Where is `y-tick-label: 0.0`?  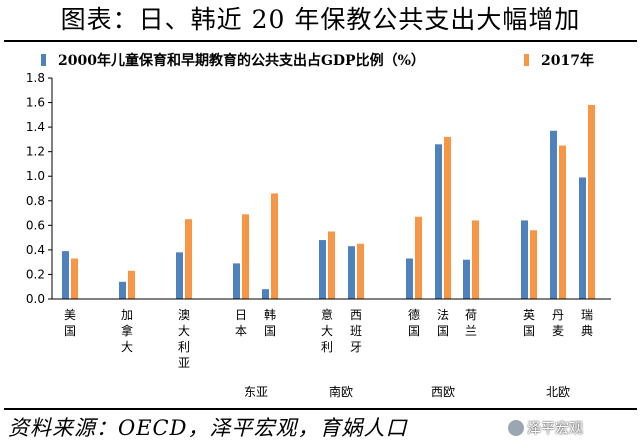 y-tick-label: 0.0 is located at coordinates (35, 299).